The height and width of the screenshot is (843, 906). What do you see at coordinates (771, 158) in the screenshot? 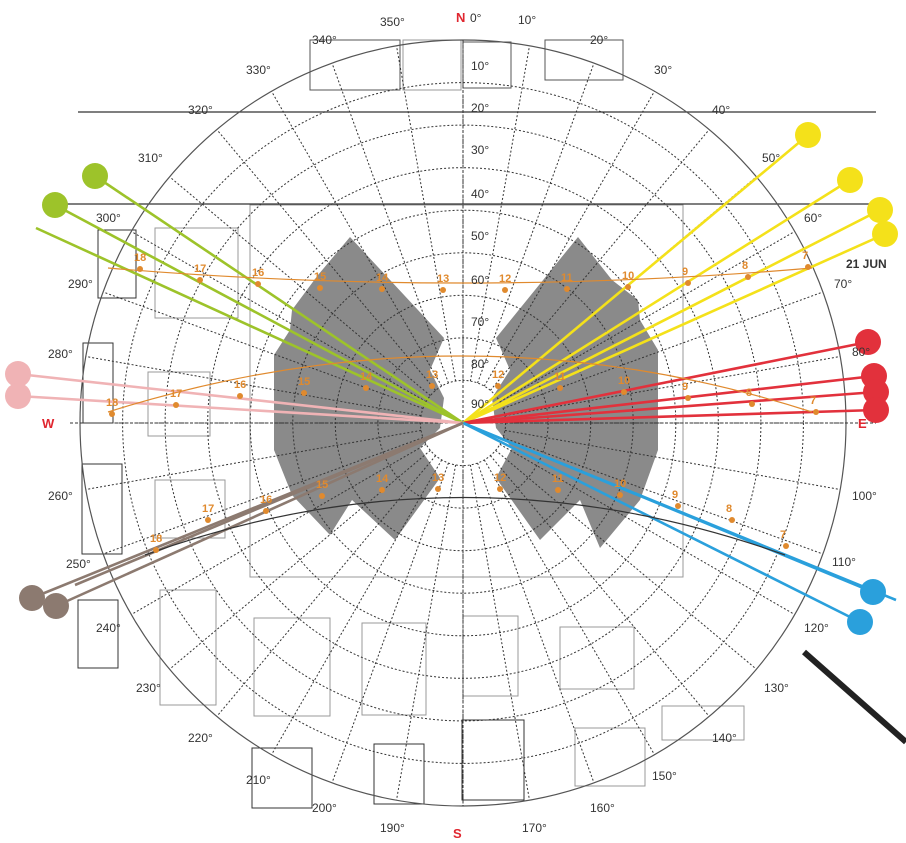
I see `azimuth-label: 50°` at bounding box center [771, 158].